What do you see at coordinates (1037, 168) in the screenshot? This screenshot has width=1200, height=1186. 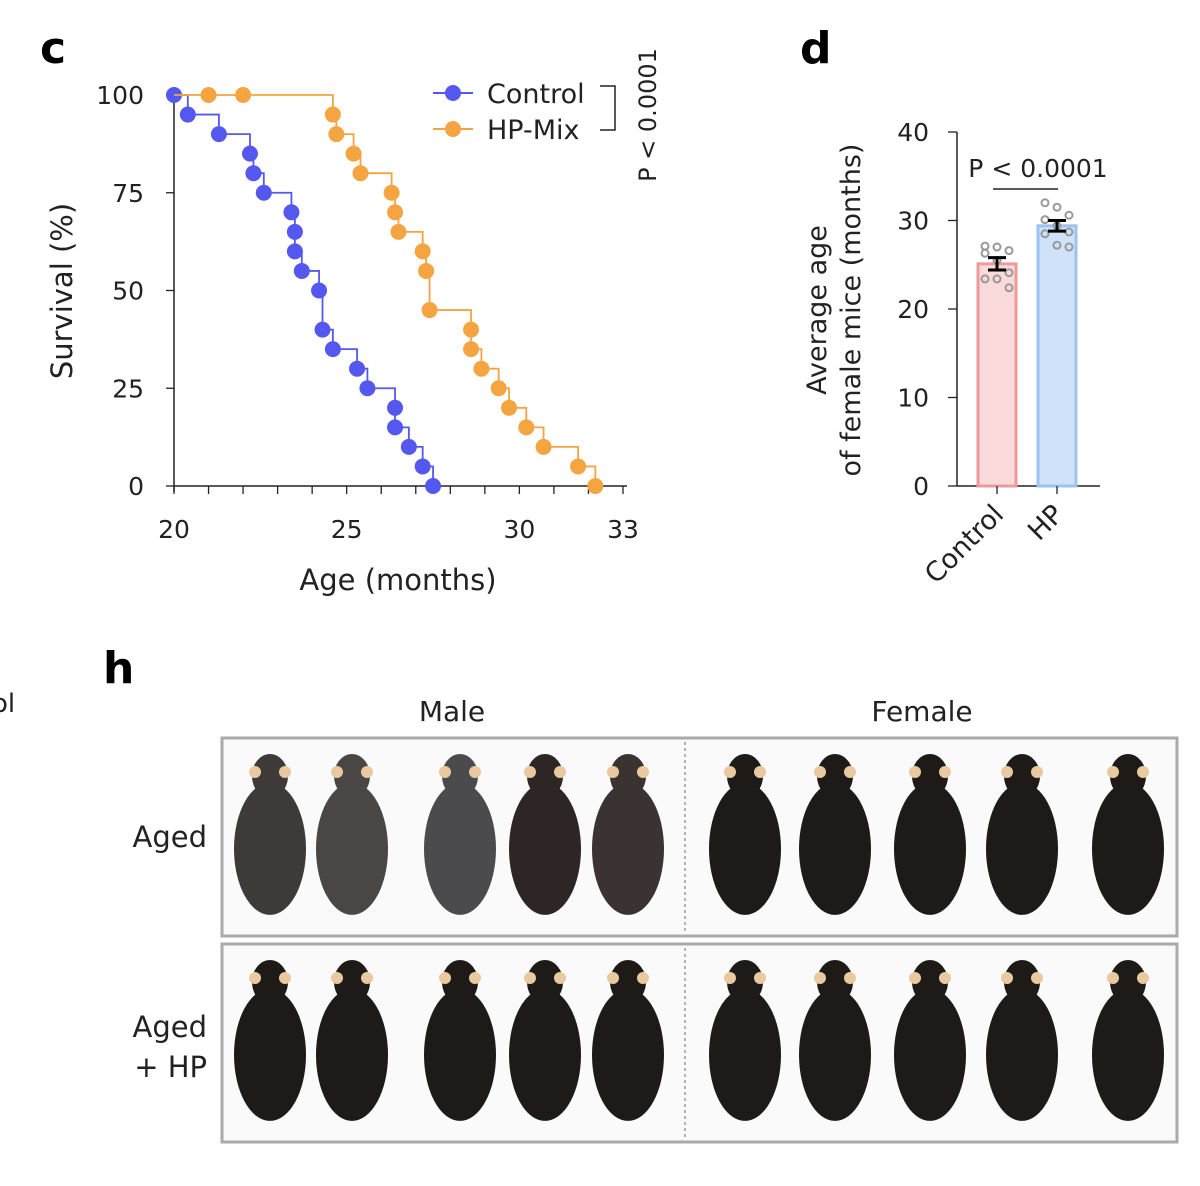 I see `p-value-label: P < 0.0001` at bounding box center [1037, 168].